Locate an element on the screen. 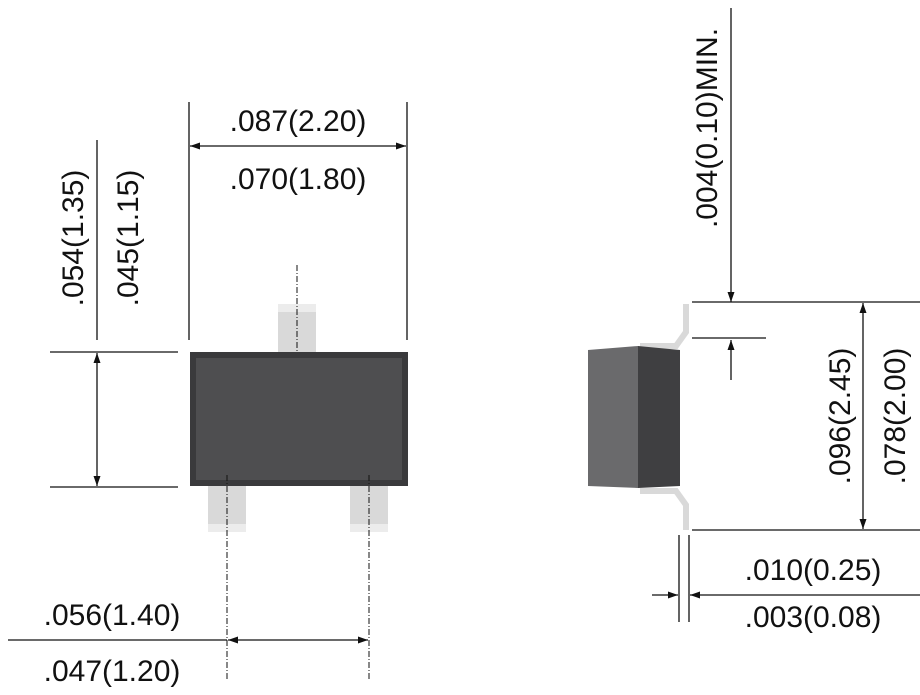  pitch-min-label: .047(1.20) is located at coordinates (112, 671).